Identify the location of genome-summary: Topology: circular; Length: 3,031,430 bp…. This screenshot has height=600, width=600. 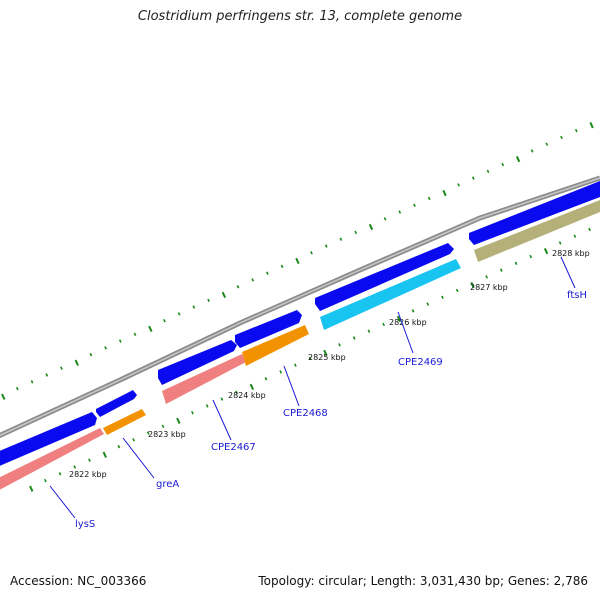
(423, 581).